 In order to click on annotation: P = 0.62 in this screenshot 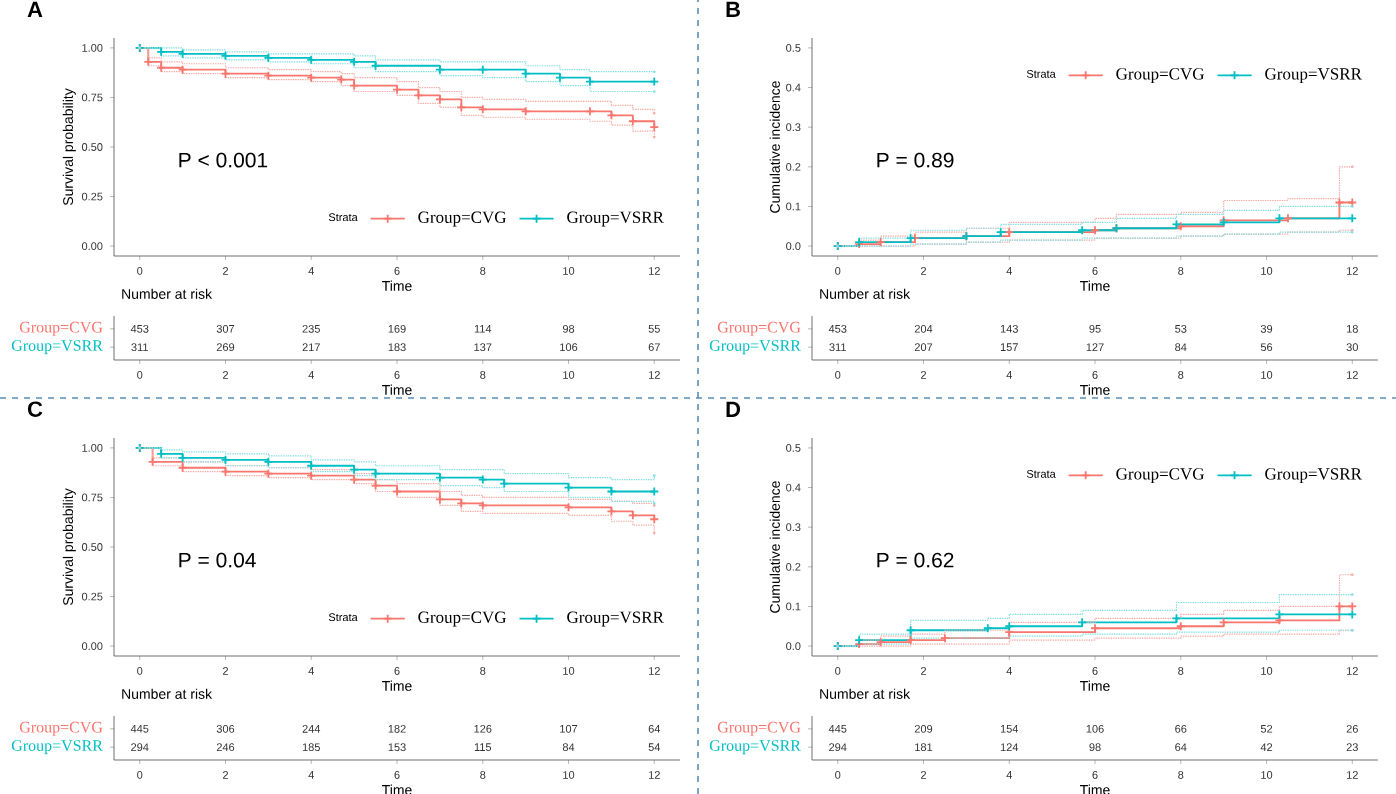, I will do `click(915, 560)`.